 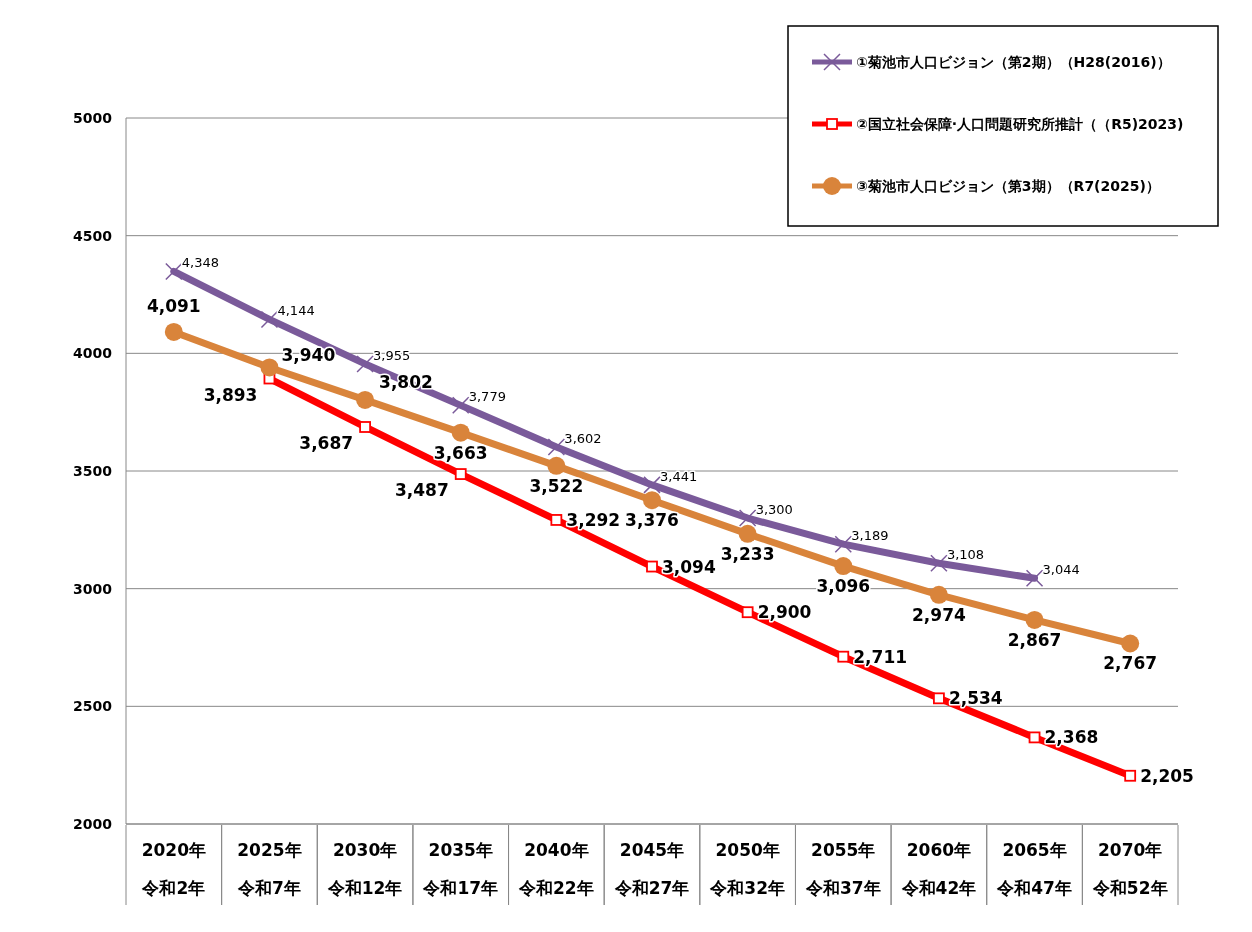 What do you see at coordinates (1167, 775) in the screenshot?
I see `data-label: 2,205` at bounding box center [1167, 775].